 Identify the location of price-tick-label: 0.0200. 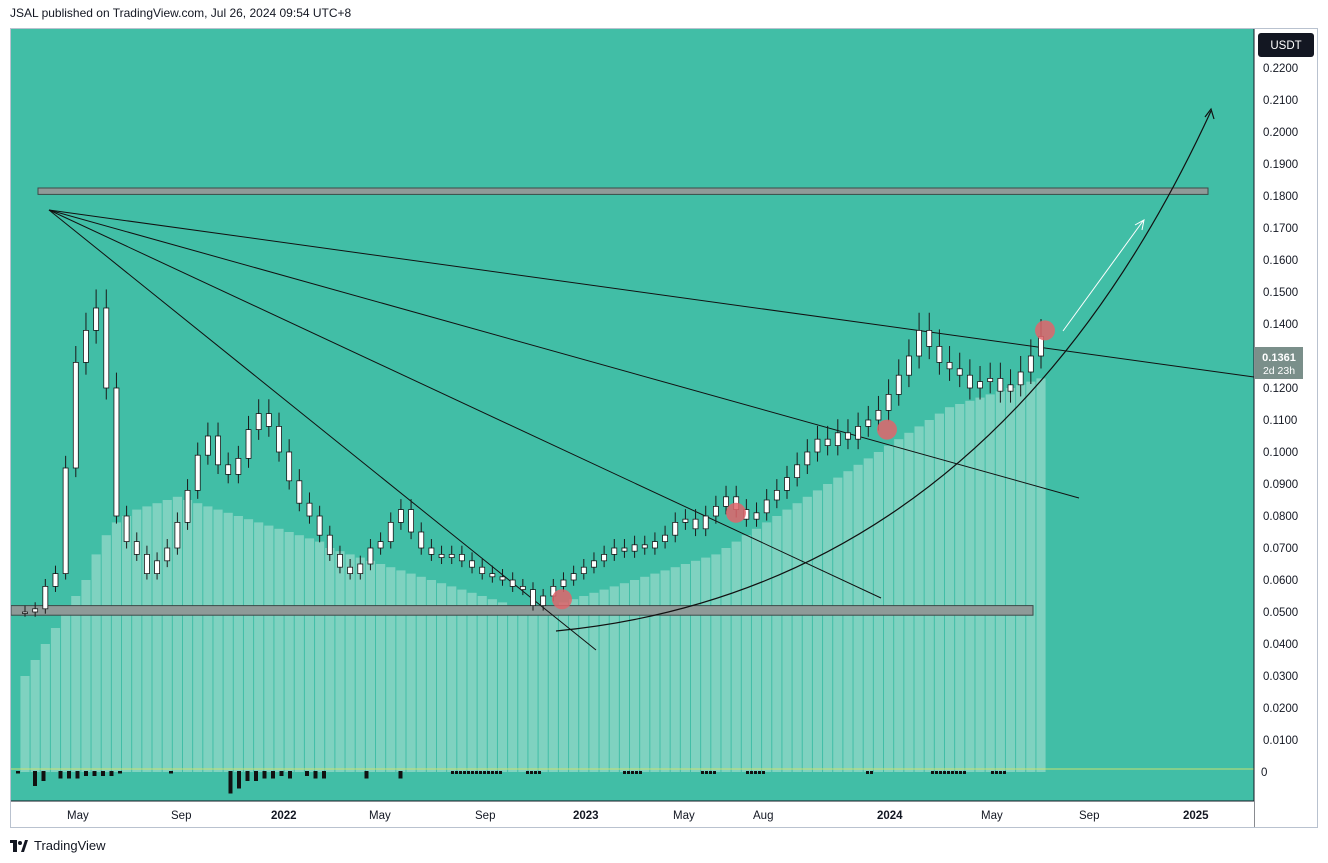
(1280, 709).